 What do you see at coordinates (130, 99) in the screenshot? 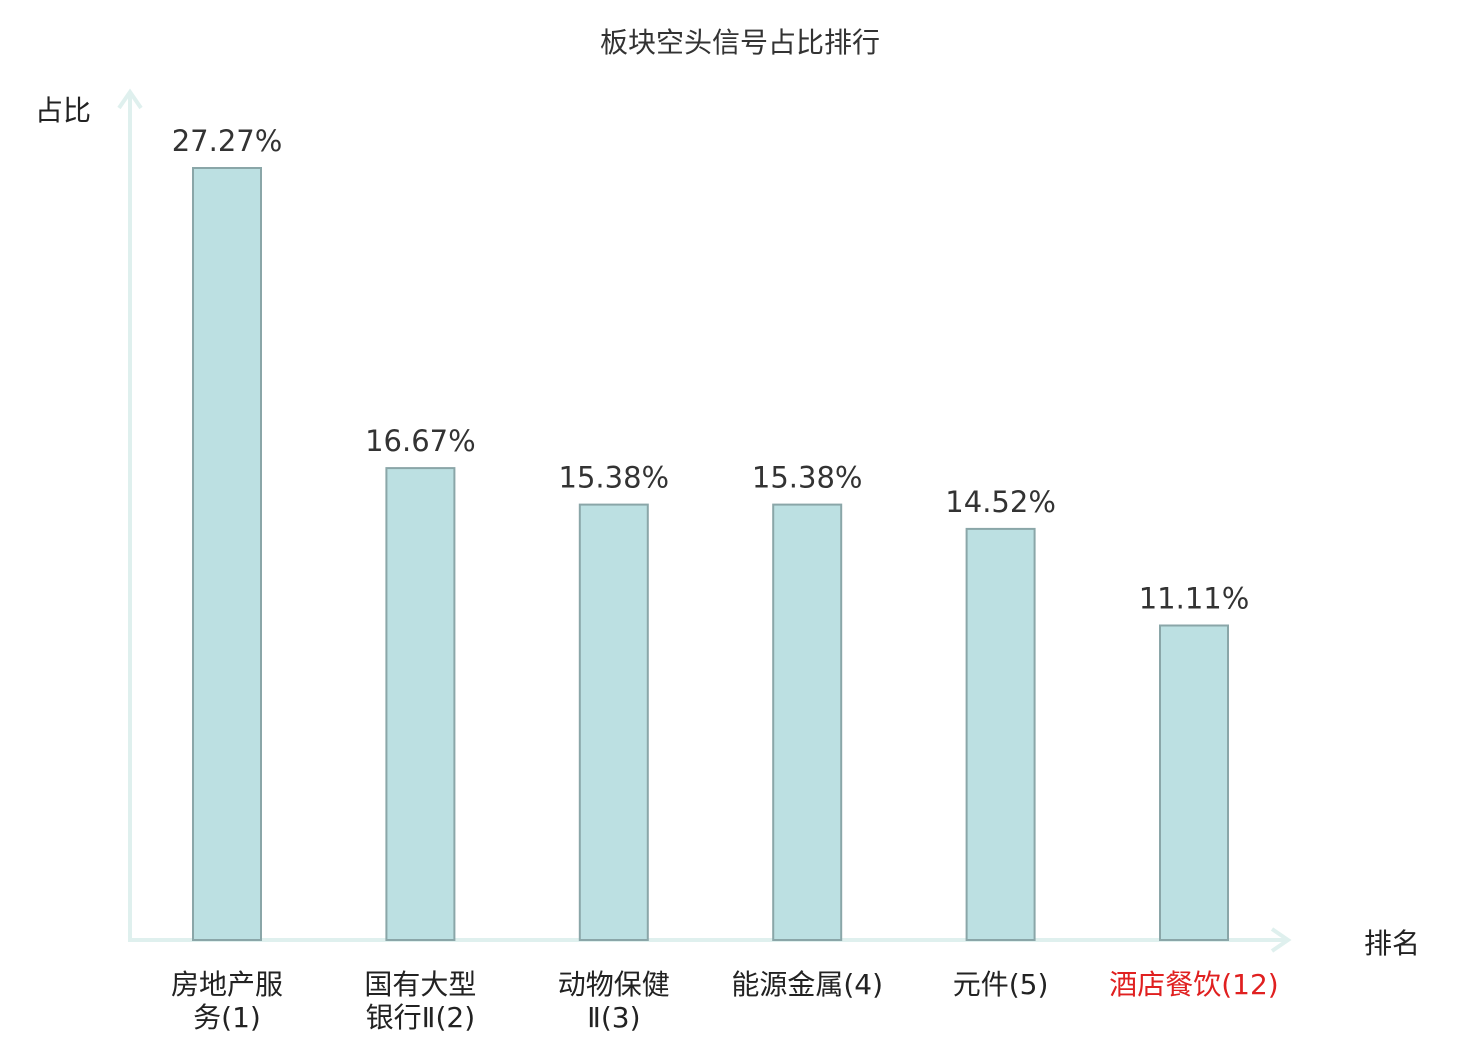
I see `y-axis-arrow-icon` at bounding box center [130, 99].